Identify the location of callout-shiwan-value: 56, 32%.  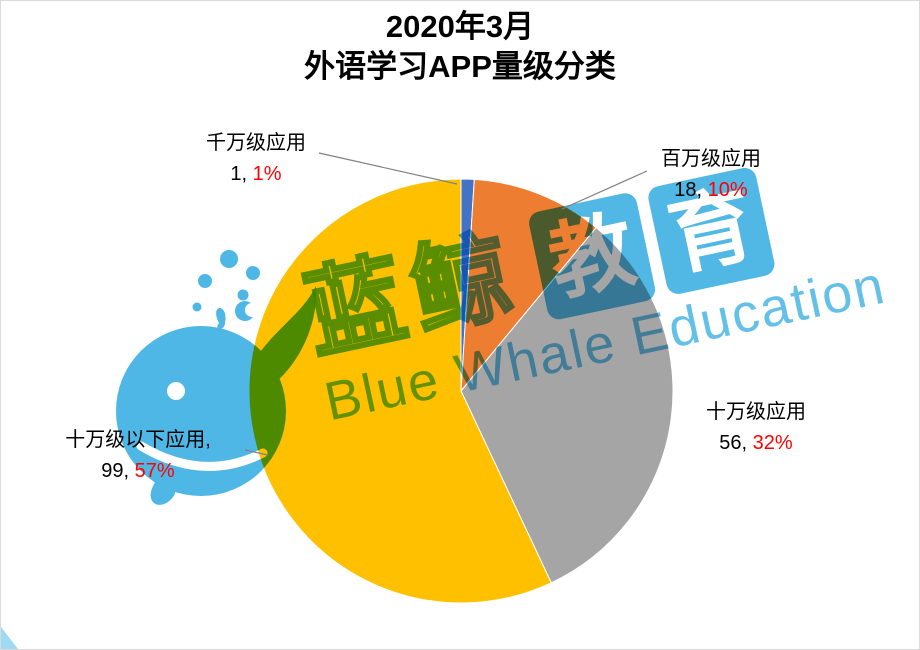
(756, 443).